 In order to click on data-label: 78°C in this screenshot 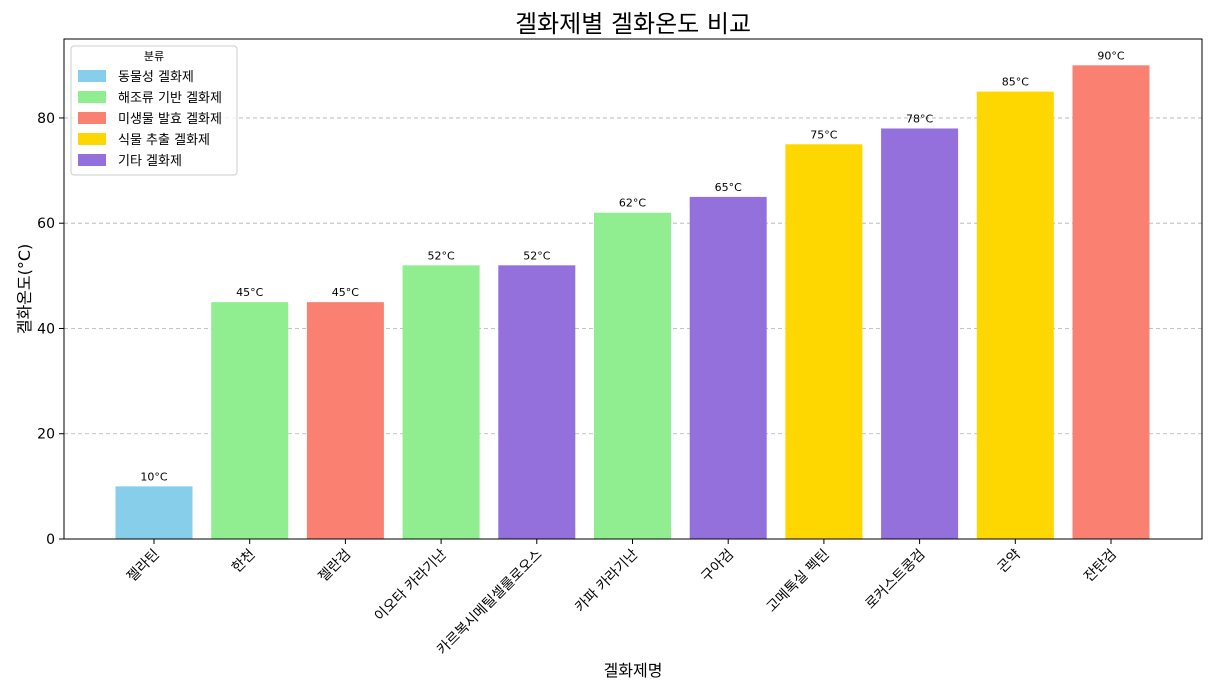, I will do `click(919, 118)`.